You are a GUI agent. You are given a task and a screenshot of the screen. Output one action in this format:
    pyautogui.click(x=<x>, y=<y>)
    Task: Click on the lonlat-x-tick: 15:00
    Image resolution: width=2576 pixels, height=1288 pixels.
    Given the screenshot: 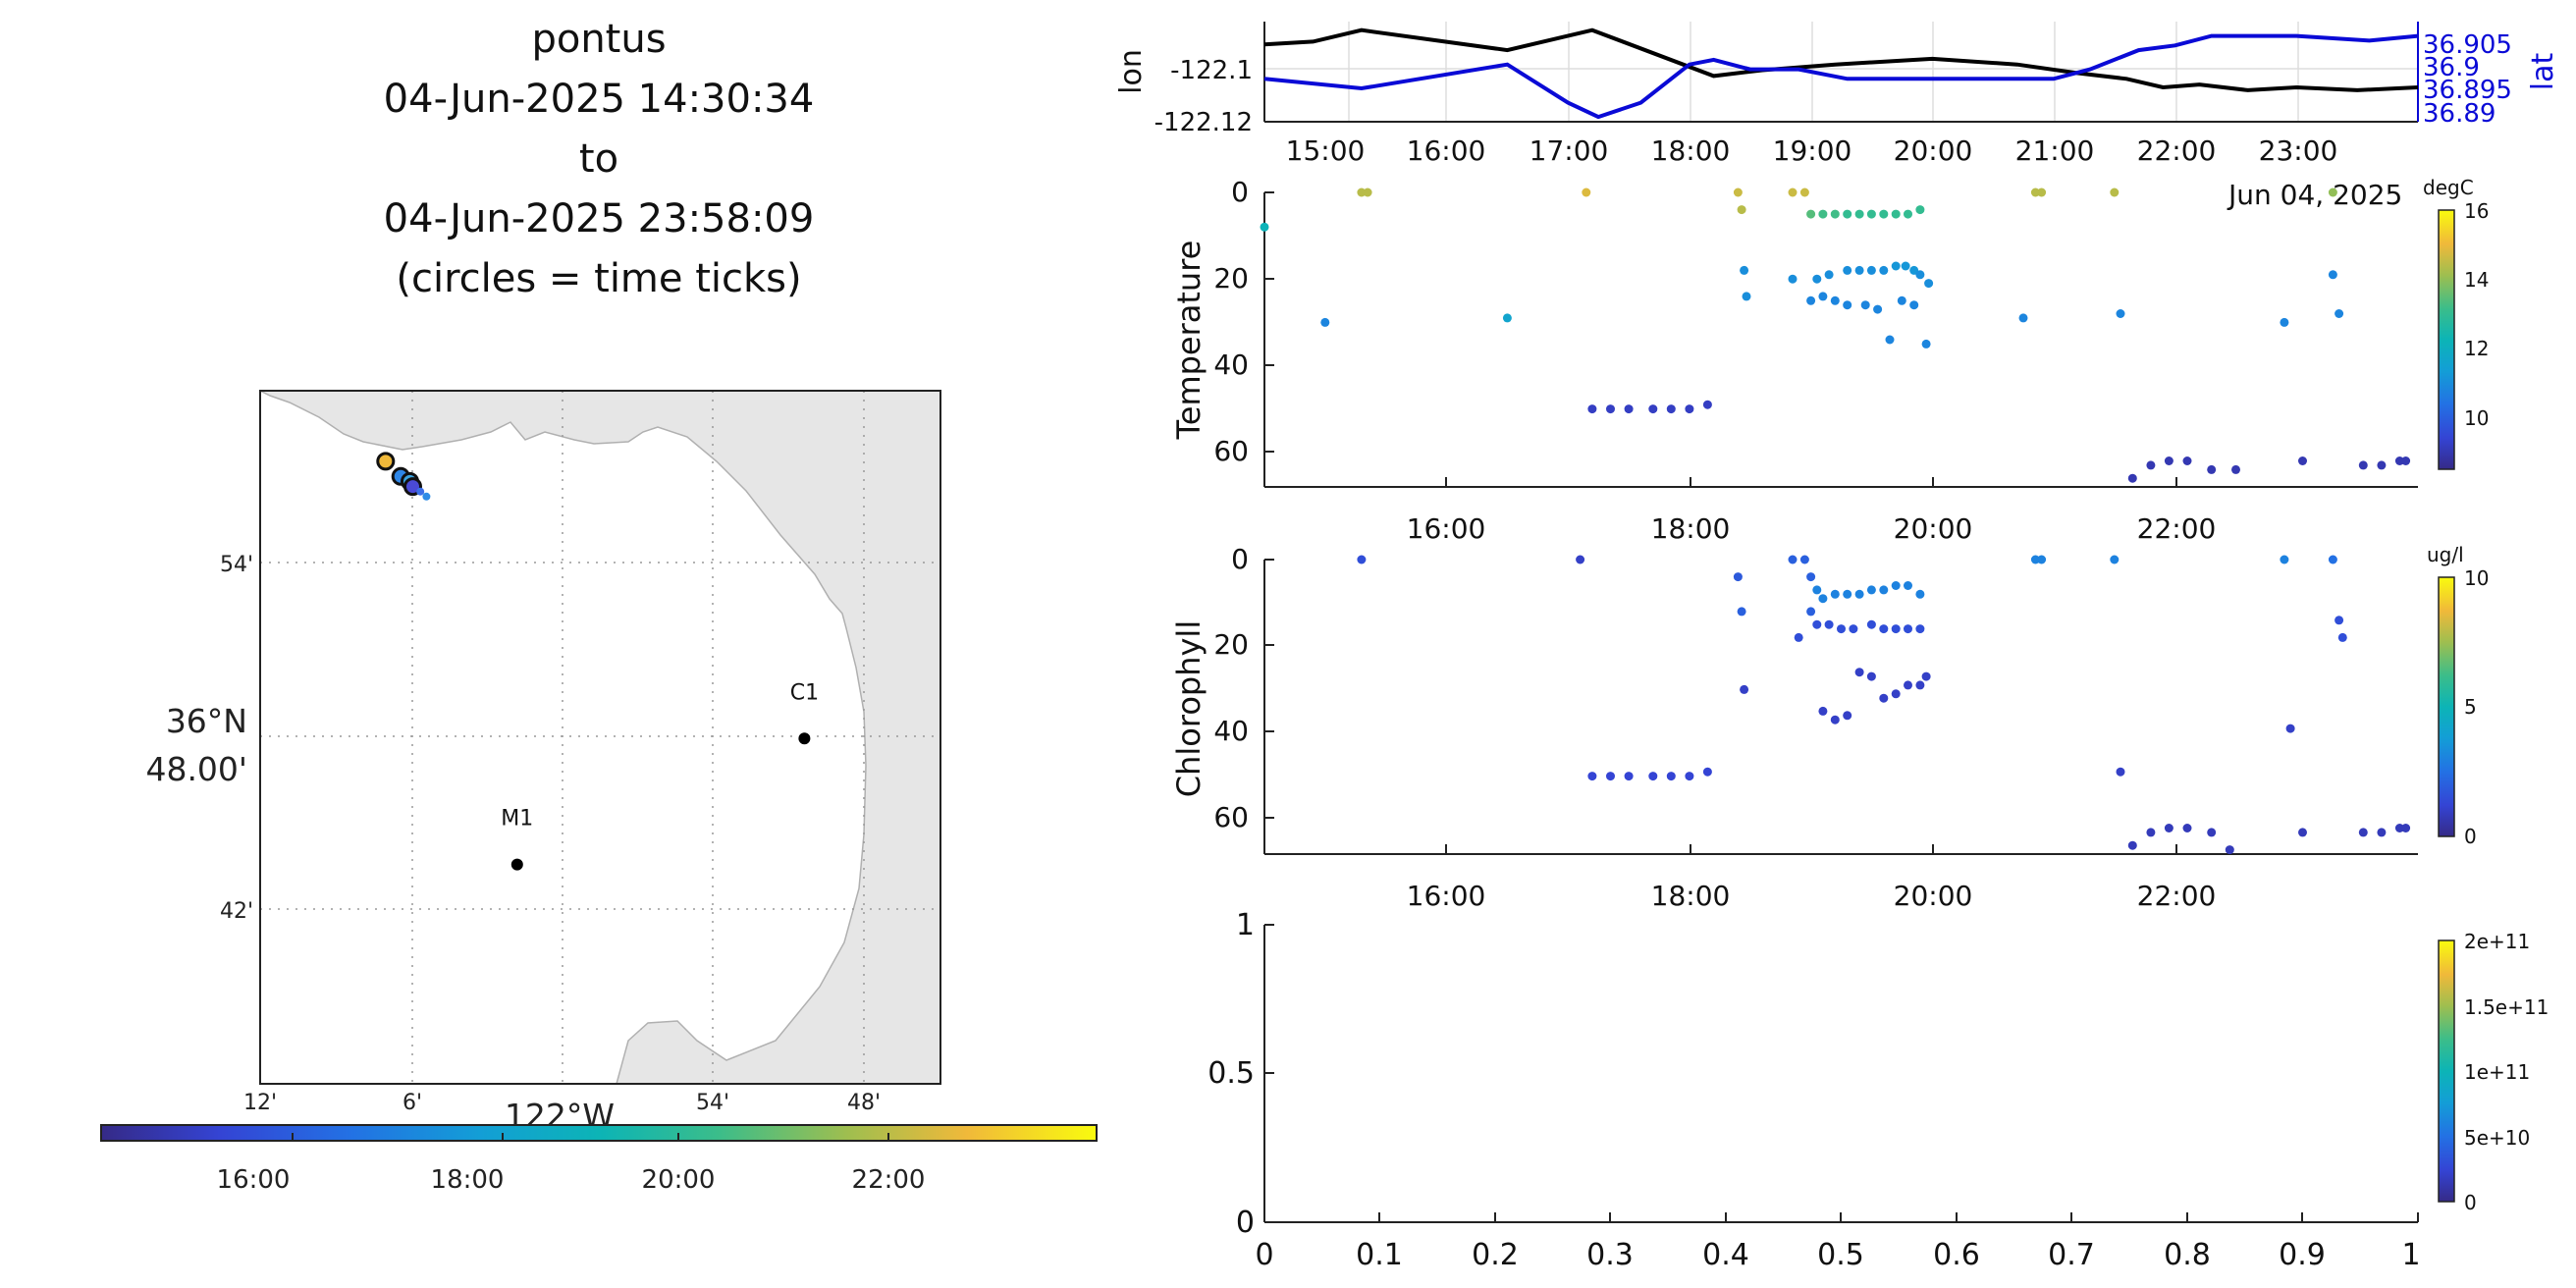 What is the action you would take?
    pyautogui.click(x=1326, y=150)
    